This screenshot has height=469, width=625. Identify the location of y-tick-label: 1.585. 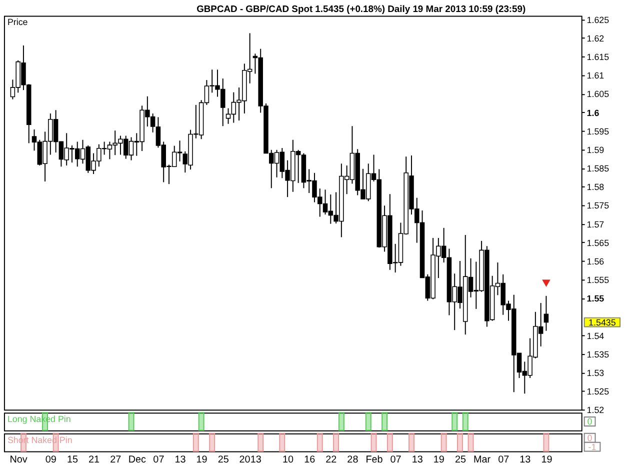
(598, 169).